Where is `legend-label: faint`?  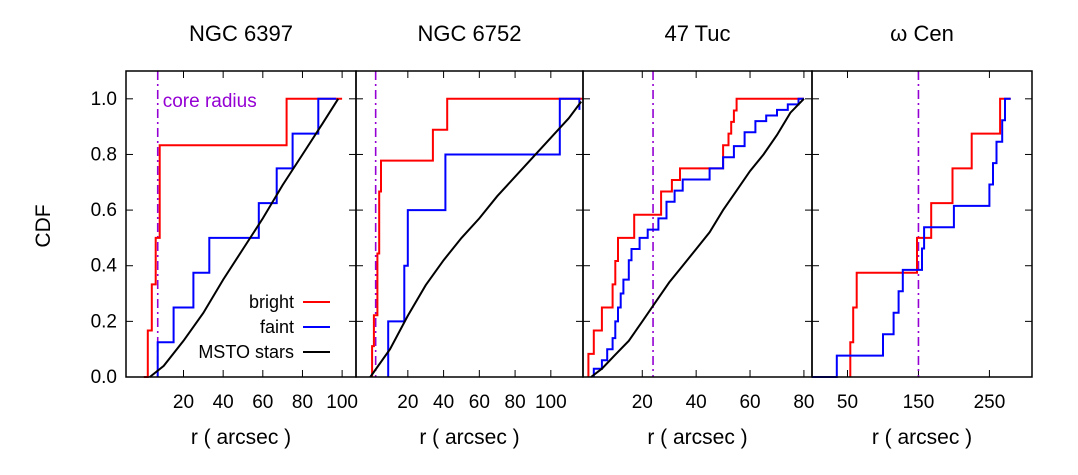 legend-label: faint is located at coordinates (277, 327).